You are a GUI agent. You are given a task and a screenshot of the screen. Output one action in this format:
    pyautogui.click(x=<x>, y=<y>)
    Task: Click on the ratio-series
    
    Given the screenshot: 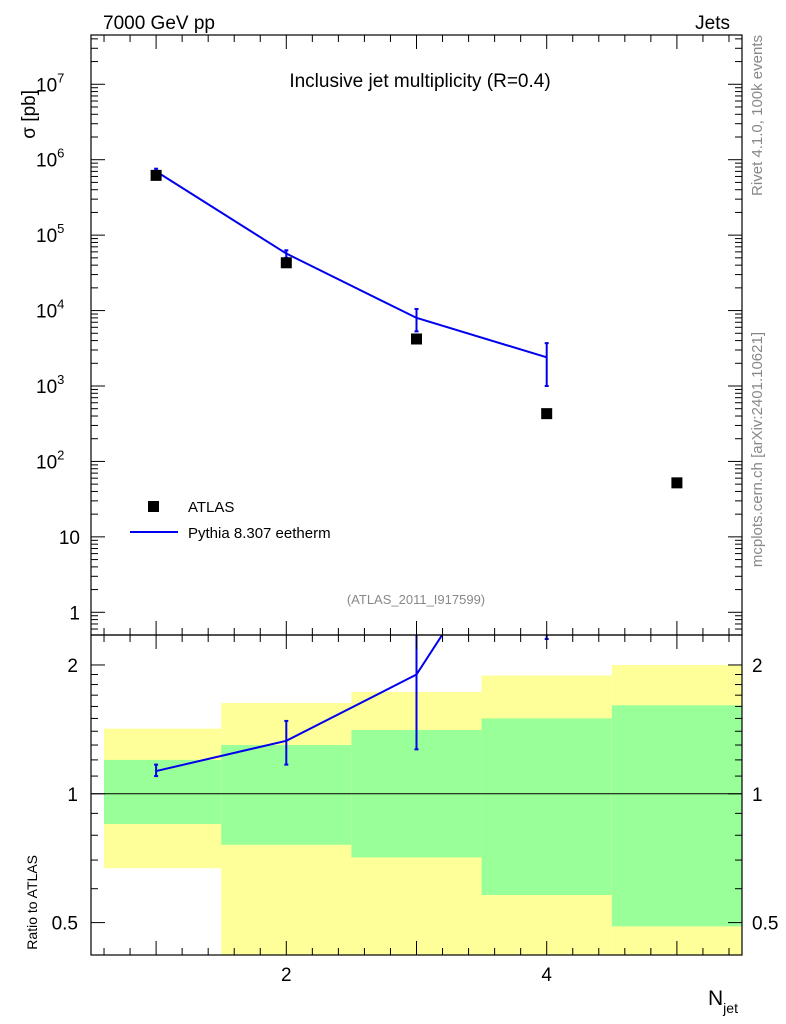 What is the action you would take?
    pyautogui.click(x=351, y=706)
    